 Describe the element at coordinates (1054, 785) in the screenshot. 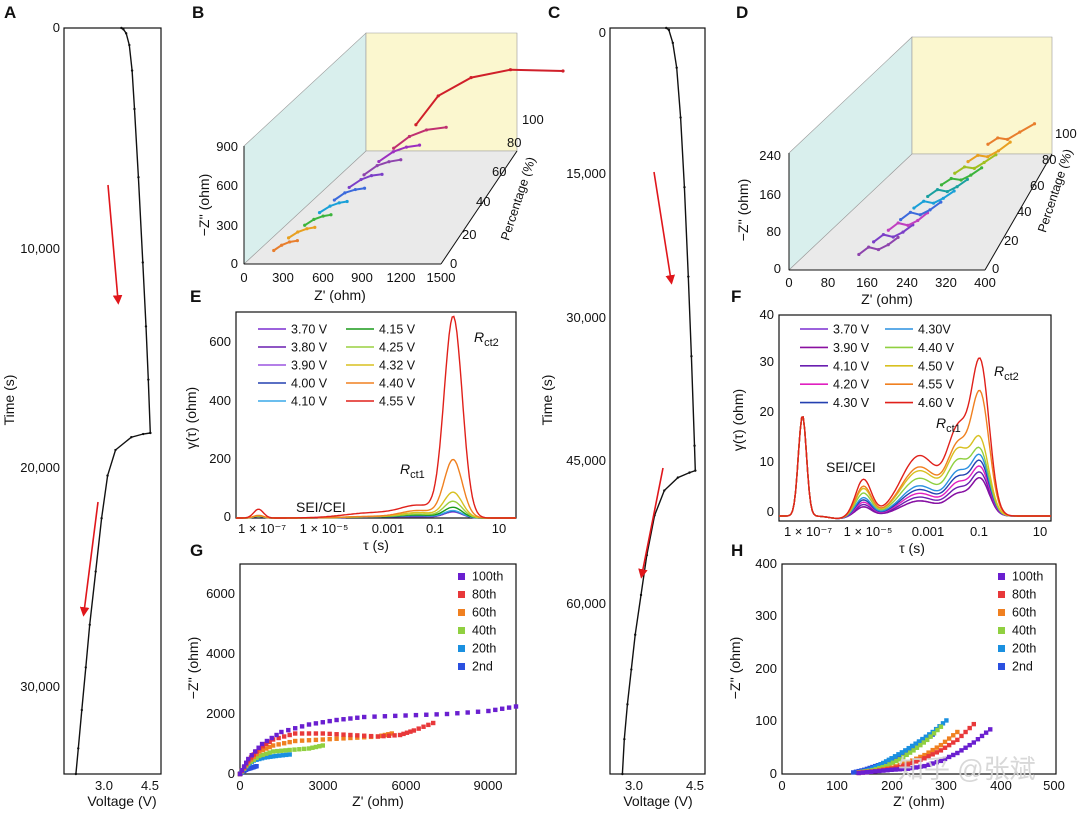

I see `h-xtick: 500` at that location.